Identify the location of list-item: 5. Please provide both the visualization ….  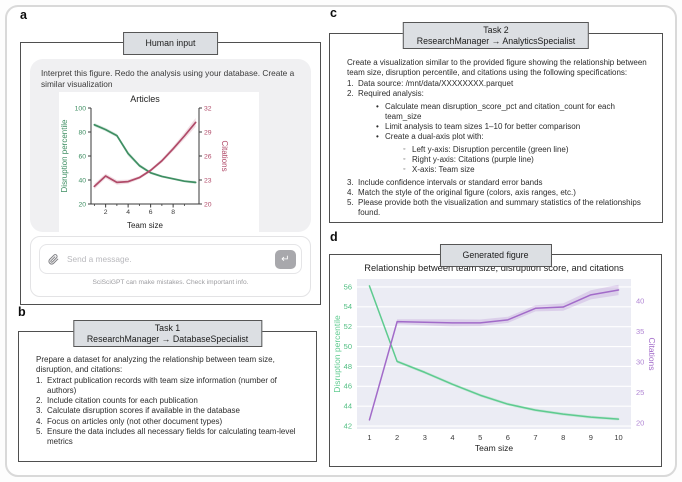
(494, 207).